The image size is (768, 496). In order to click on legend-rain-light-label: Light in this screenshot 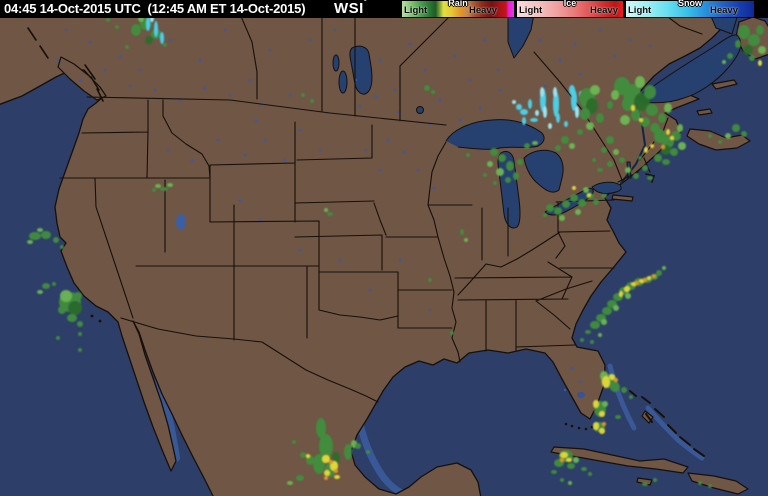, I will do `click(416, 10)`.